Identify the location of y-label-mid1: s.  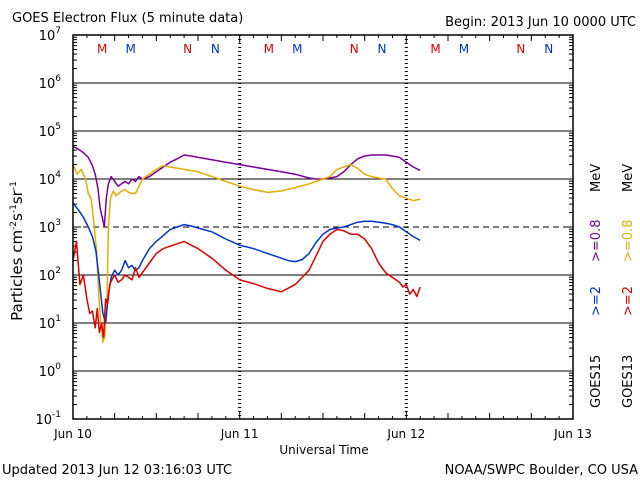
(17, 217).